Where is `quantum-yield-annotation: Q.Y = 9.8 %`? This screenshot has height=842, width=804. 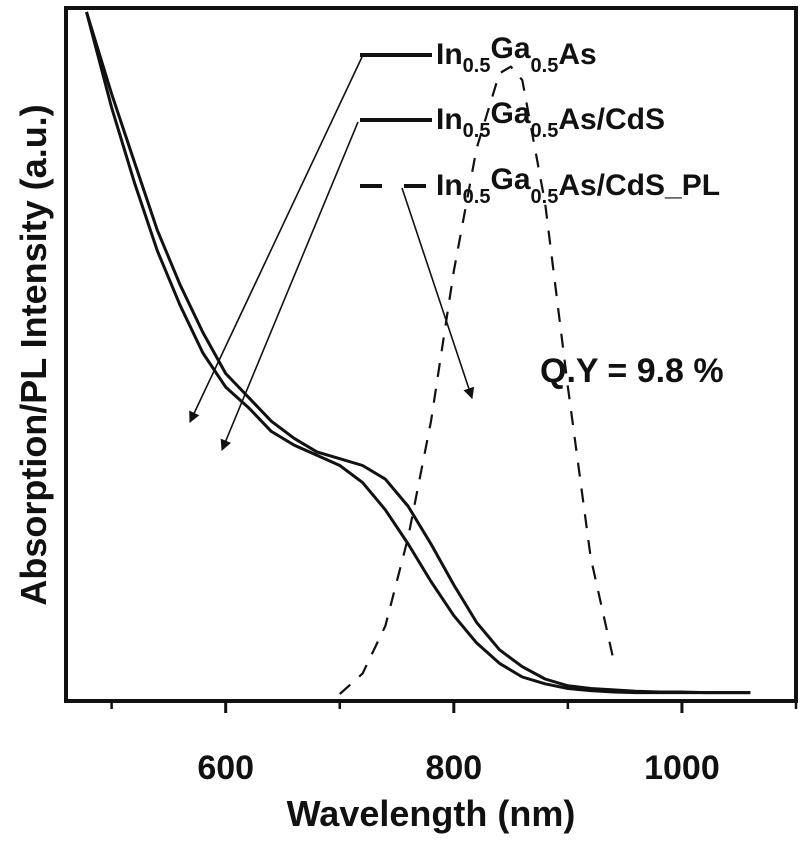 quantum-yield-annotation: Q.Y = 9.8 % is located at coordinates (632, 371).